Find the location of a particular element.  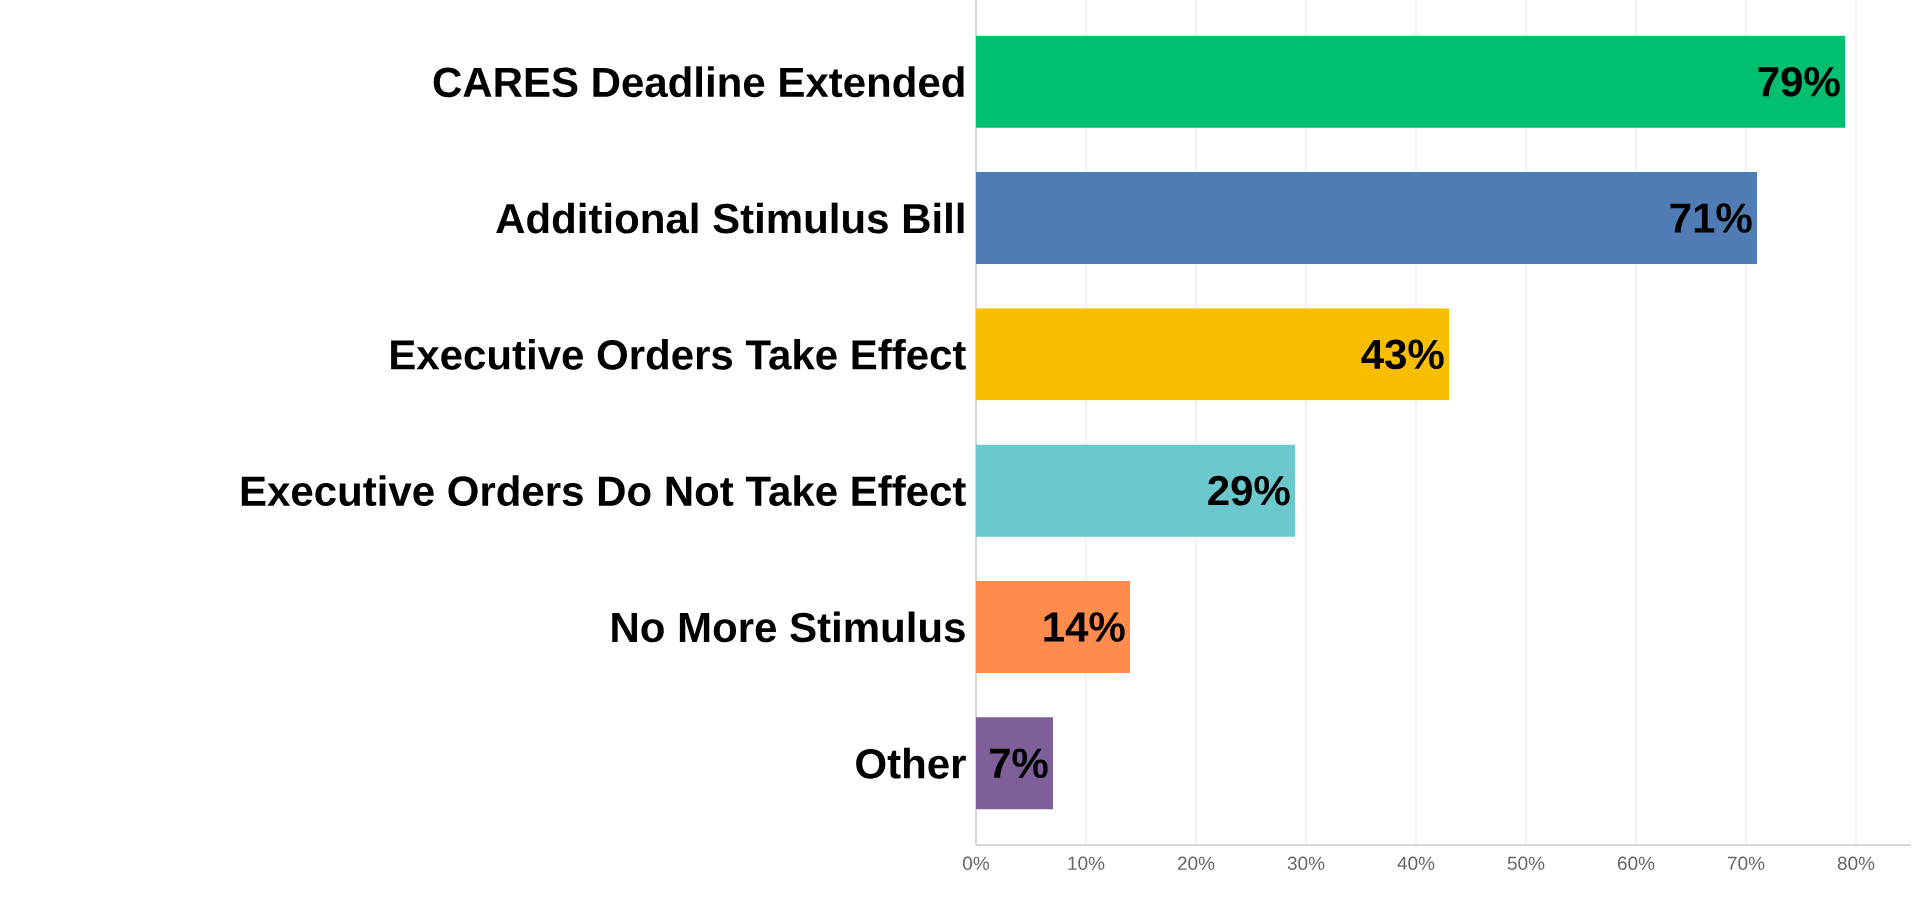

data-label: 79% is located at coordinates (1799, 81).